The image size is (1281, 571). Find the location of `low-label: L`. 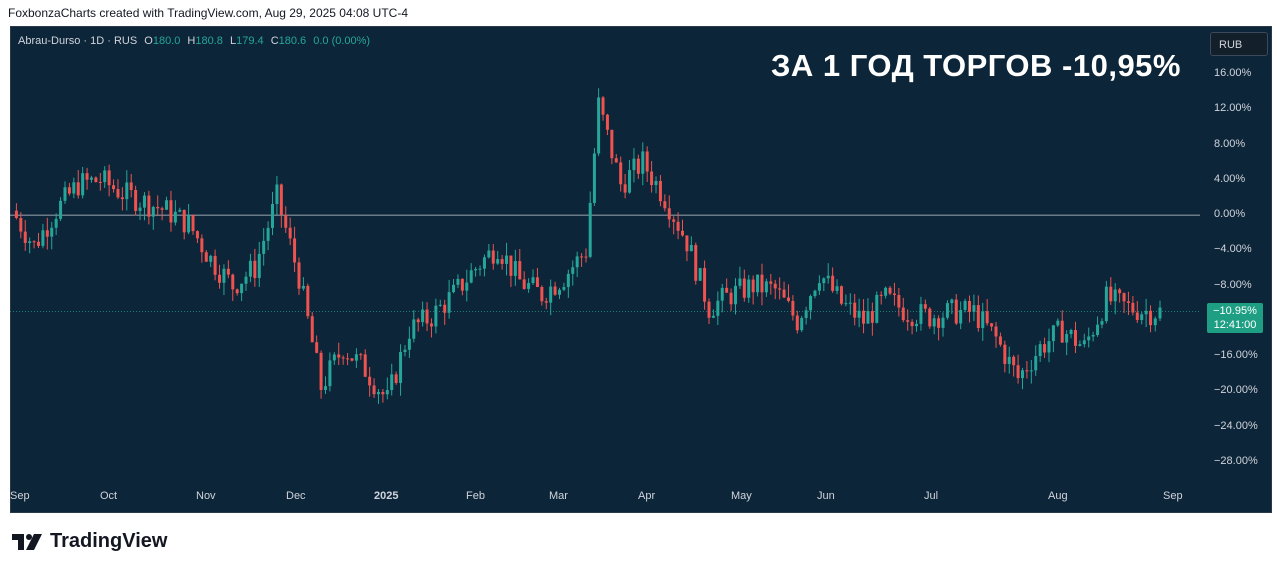

low-label: L is located at coordinates (233, 41).